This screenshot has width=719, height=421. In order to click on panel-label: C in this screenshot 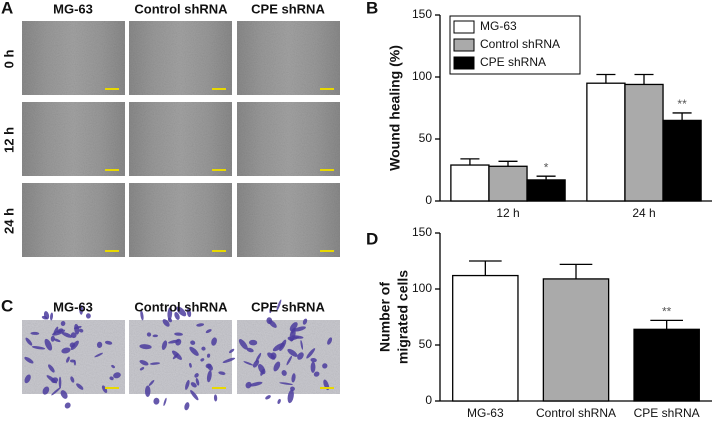, I will do `click(7, 305)`.